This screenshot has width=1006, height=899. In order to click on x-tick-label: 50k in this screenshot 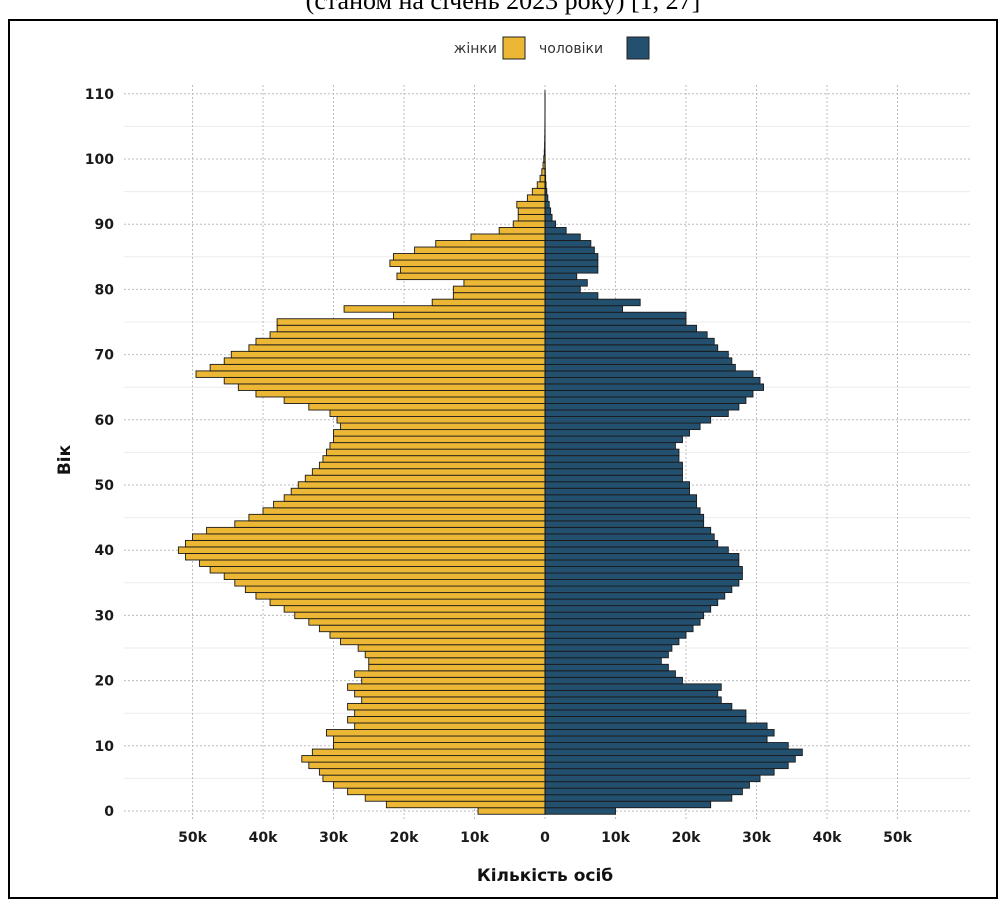, I will do `click(897, 838)`.